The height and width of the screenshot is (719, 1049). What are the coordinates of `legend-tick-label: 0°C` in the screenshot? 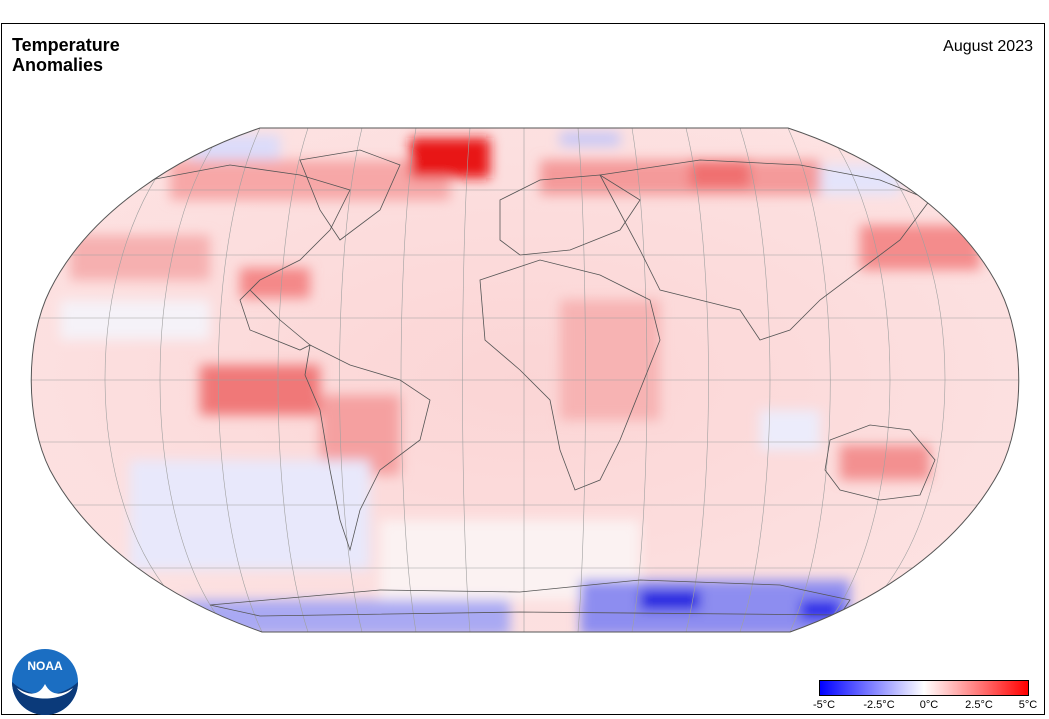 It's located at (929, 705).